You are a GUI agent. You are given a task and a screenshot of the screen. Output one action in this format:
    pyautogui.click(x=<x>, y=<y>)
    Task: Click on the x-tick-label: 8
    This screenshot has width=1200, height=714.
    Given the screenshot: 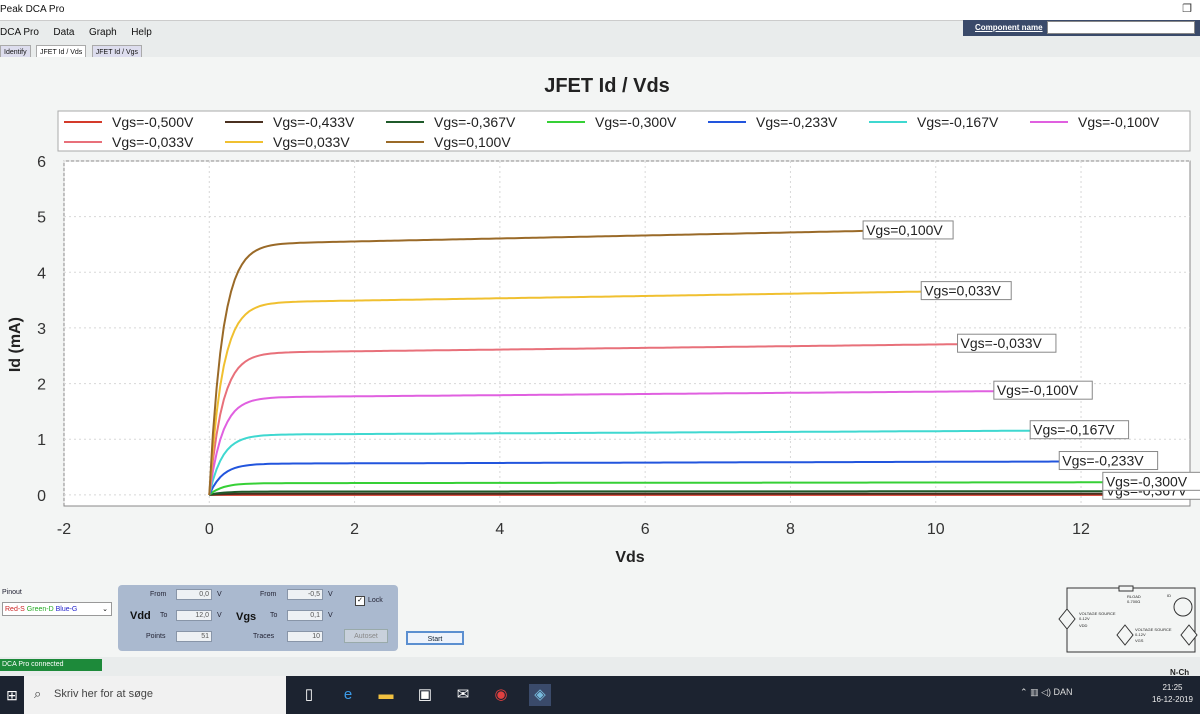 What is the action you would take?
    pyautogui.click(x=790, y=529)
    